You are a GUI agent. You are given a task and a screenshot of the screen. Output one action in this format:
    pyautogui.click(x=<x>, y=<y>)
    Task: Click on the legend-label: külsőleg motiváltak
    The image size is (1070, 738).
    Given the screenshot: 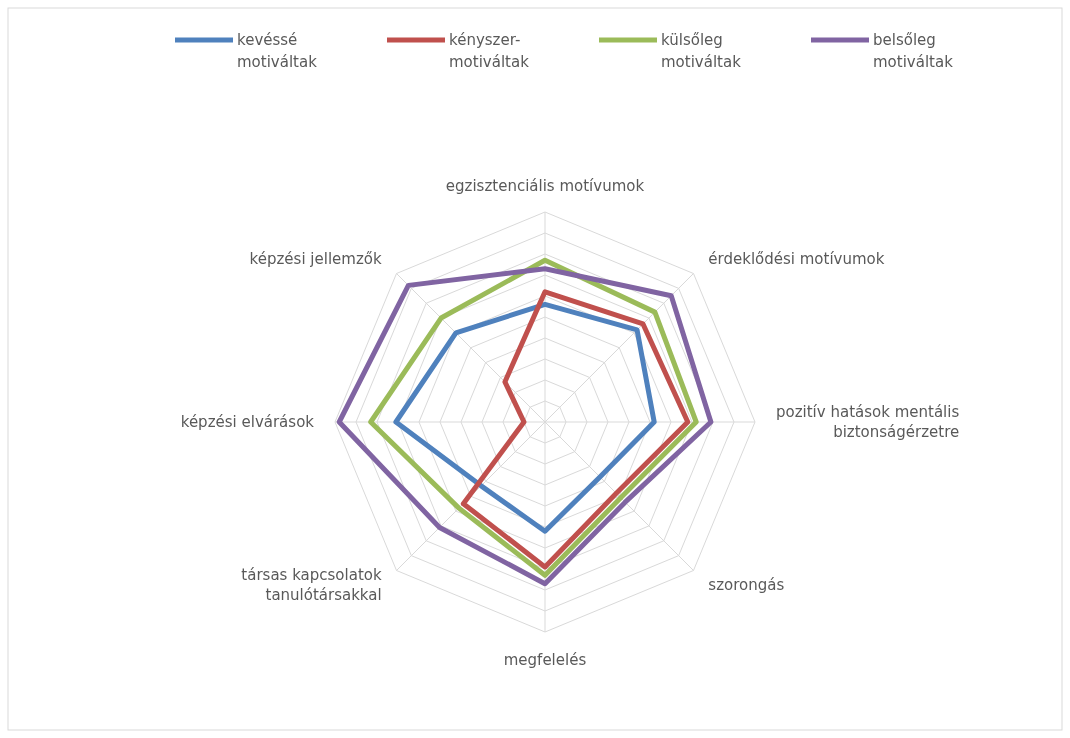 What is the action you would take?
    pyautogui.click(x=701, y=51)
    